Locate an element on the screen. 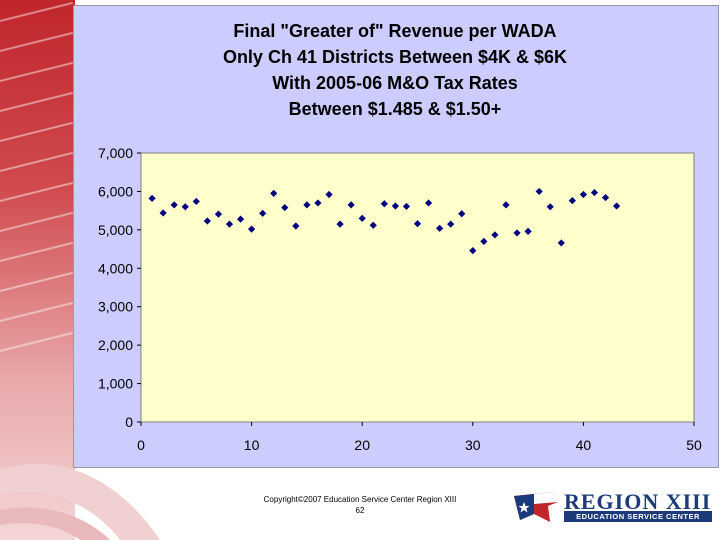  y-tick-label: 3,000 is located at coordinates (115, 307).